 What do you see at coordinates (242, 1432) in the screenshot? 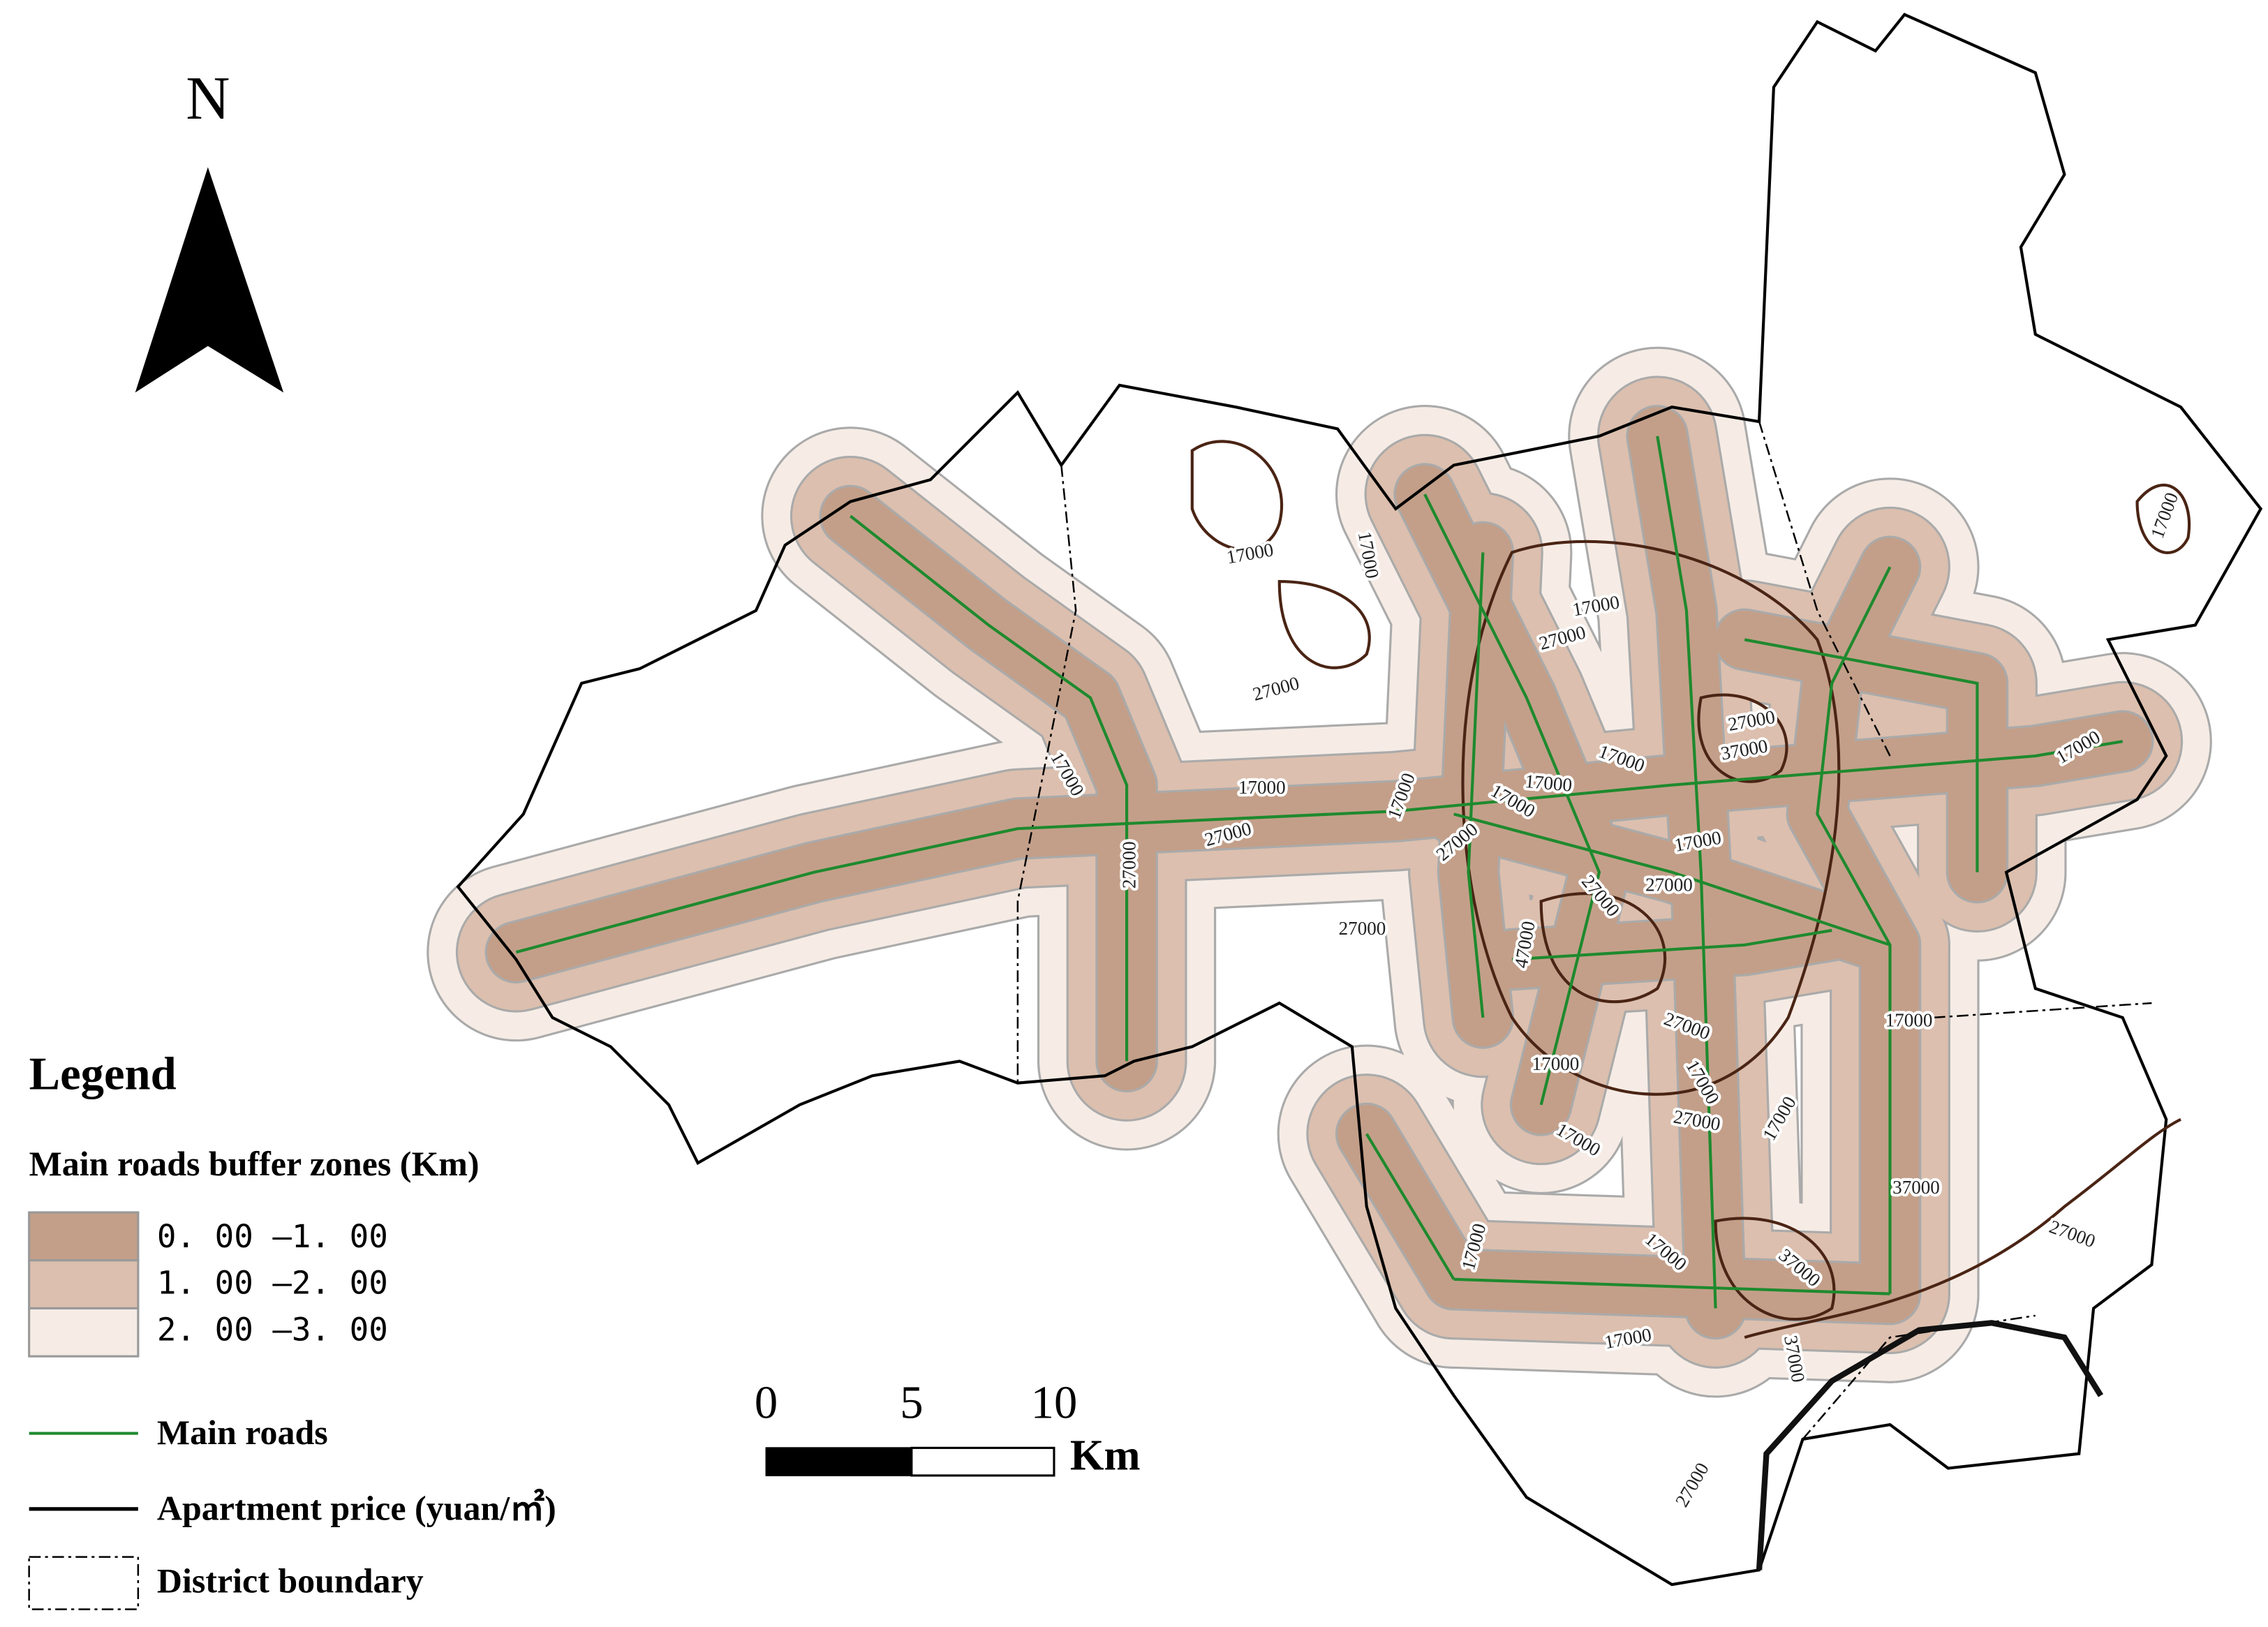
I see `legend-main-roads: Main roads` at bounding box center [242, 1432].